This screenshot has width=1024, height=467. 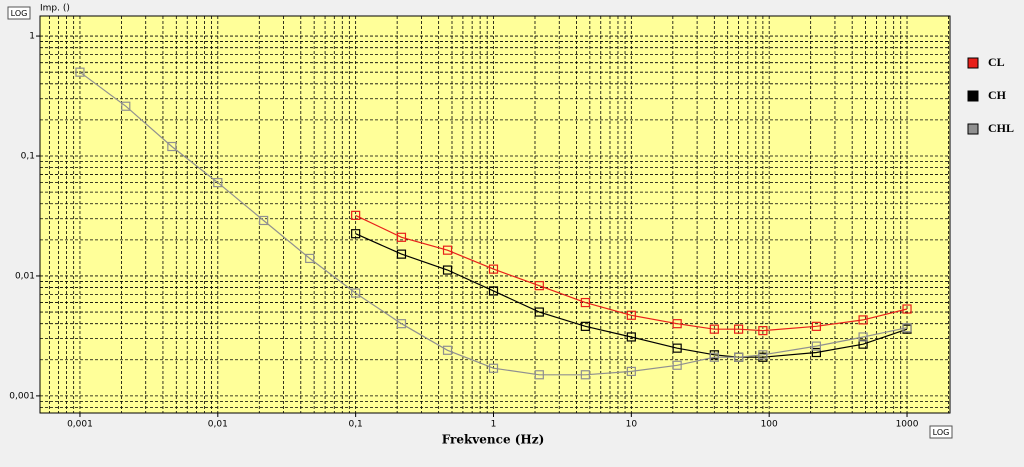 I want to click on x-scale-badge: LOG, so click(x=941, y=432).